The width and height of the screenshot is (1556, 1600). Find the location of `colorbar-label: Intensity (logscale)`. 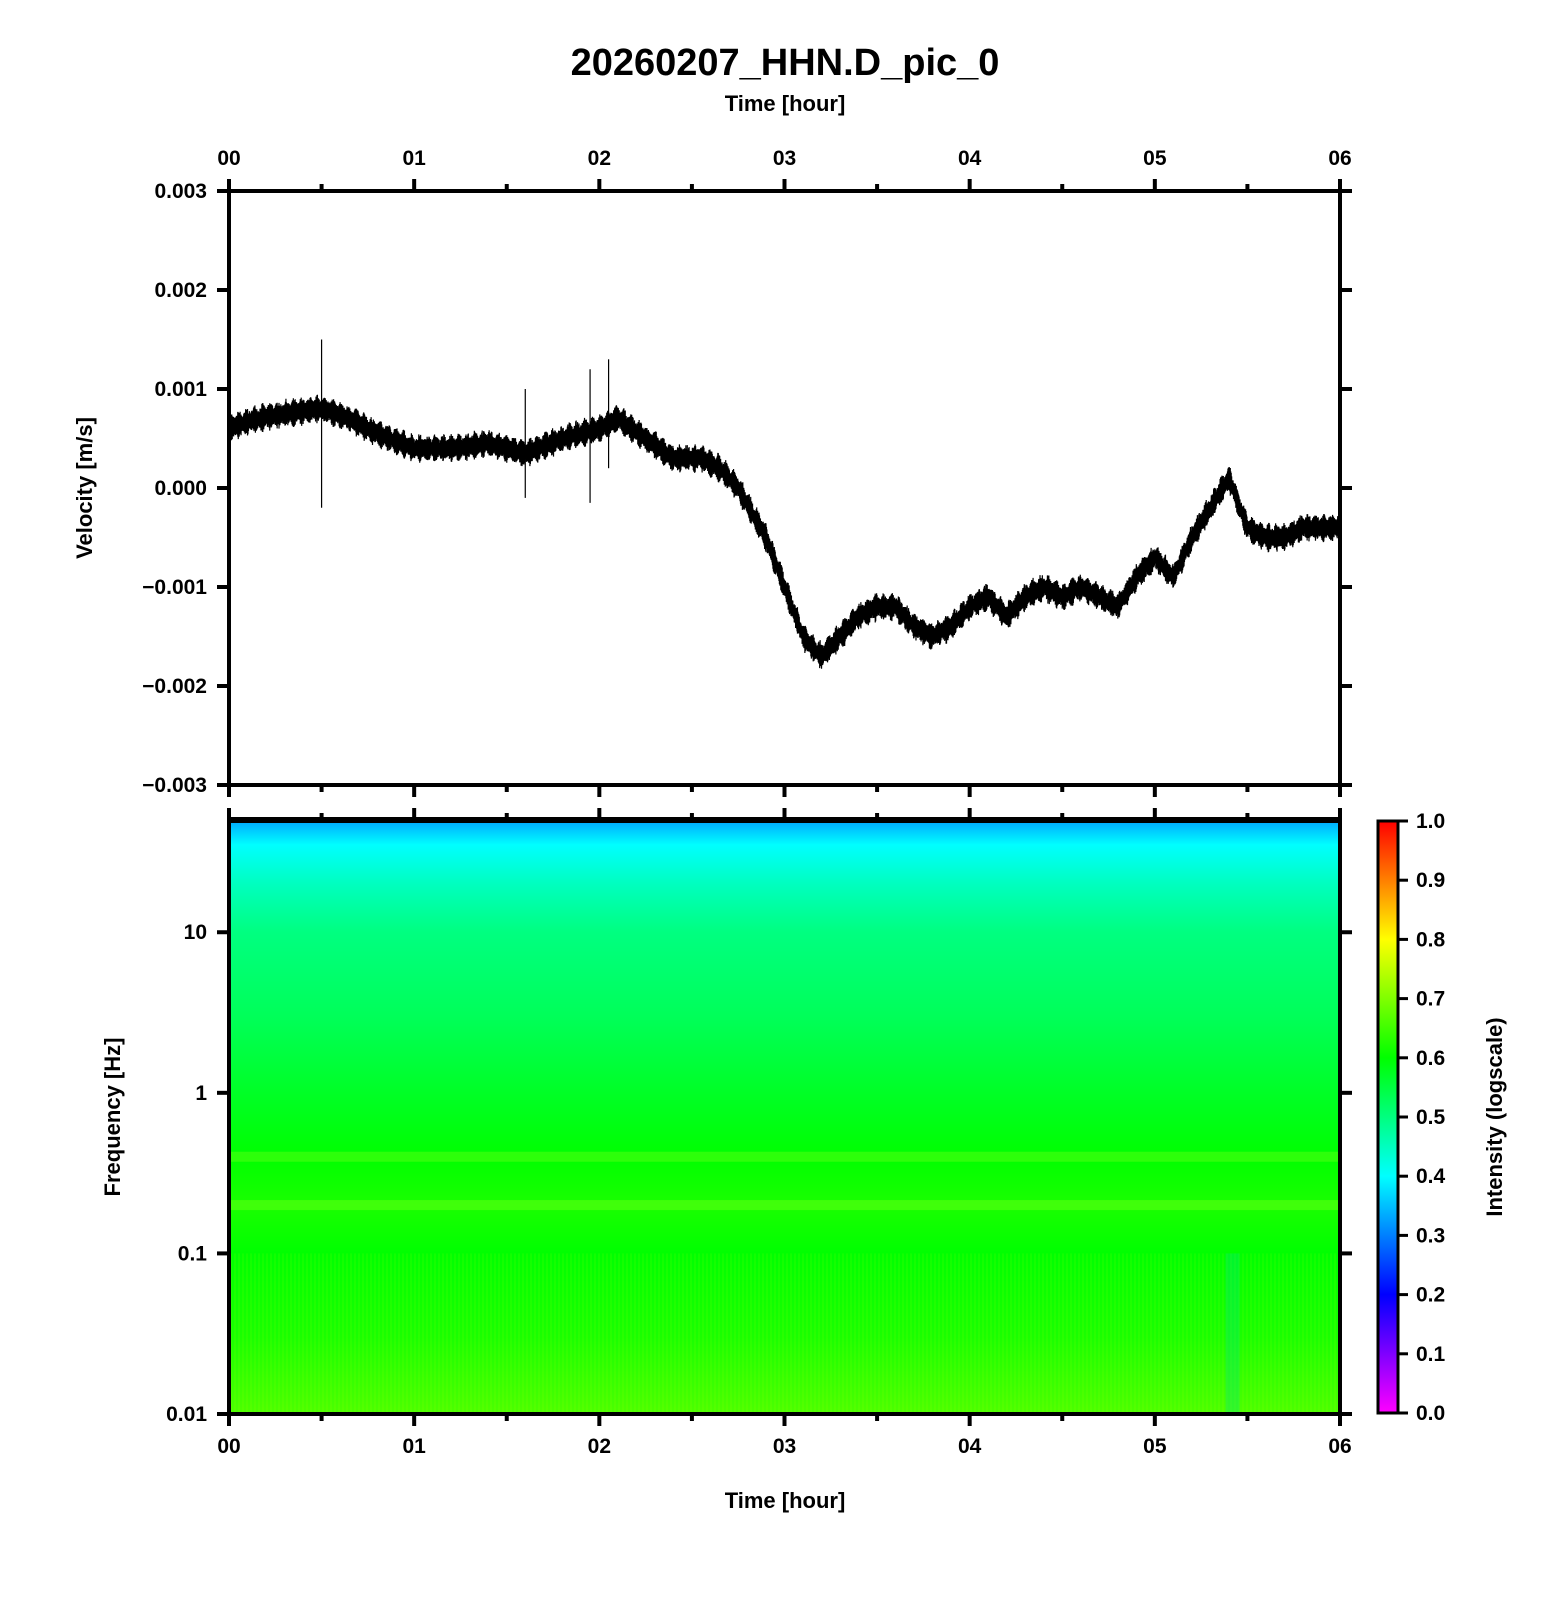

colorbar-label: Intensity (logscale) is located at coordinates (1494, 1116).